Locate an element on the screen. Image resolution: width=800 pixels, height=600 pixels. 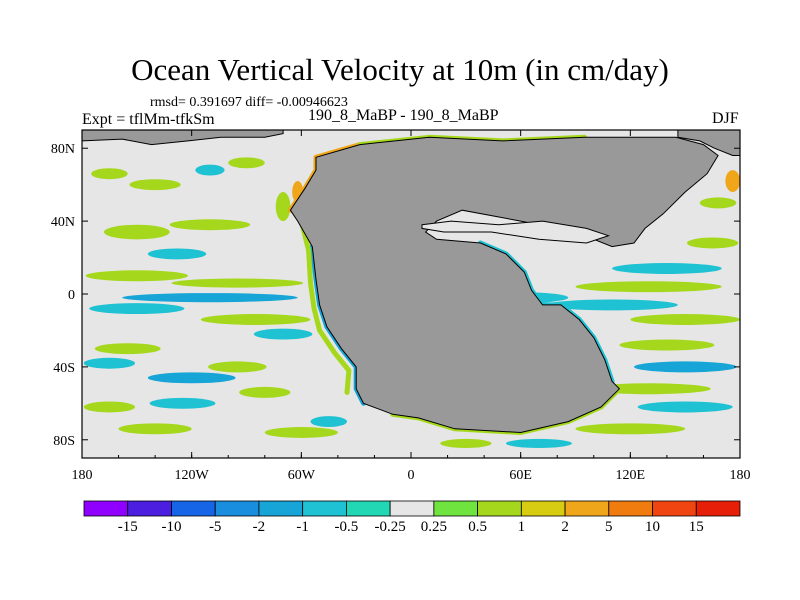
colorbar-label: -5 is located at coordinates (215, 527).